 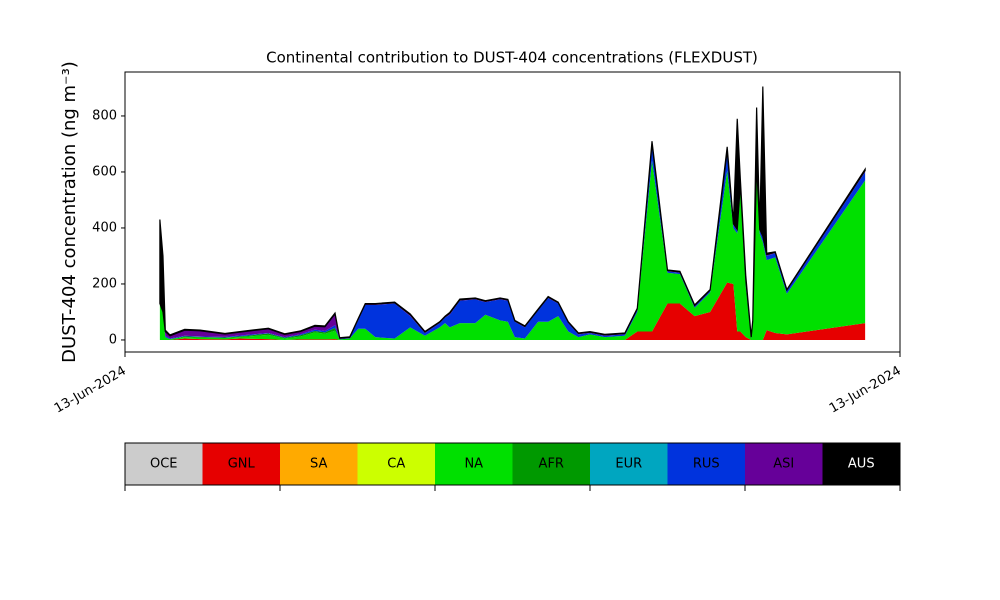 I want to click on legend-label: AUS, so click(x=861, y=464).